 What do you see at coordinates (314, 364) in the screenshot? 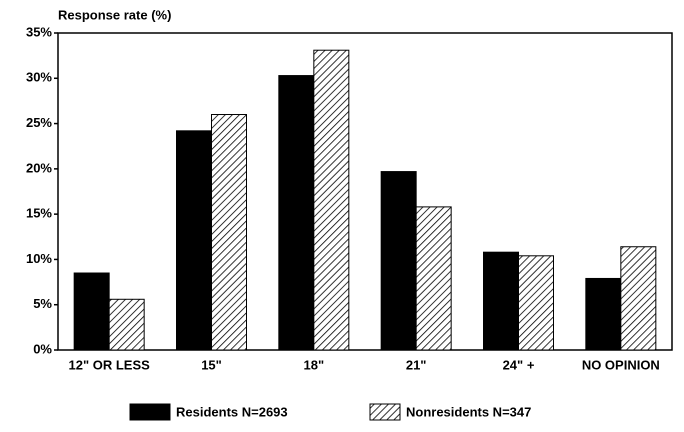
I see `x-tick-label: 18"` at bounding box center [314, 364].